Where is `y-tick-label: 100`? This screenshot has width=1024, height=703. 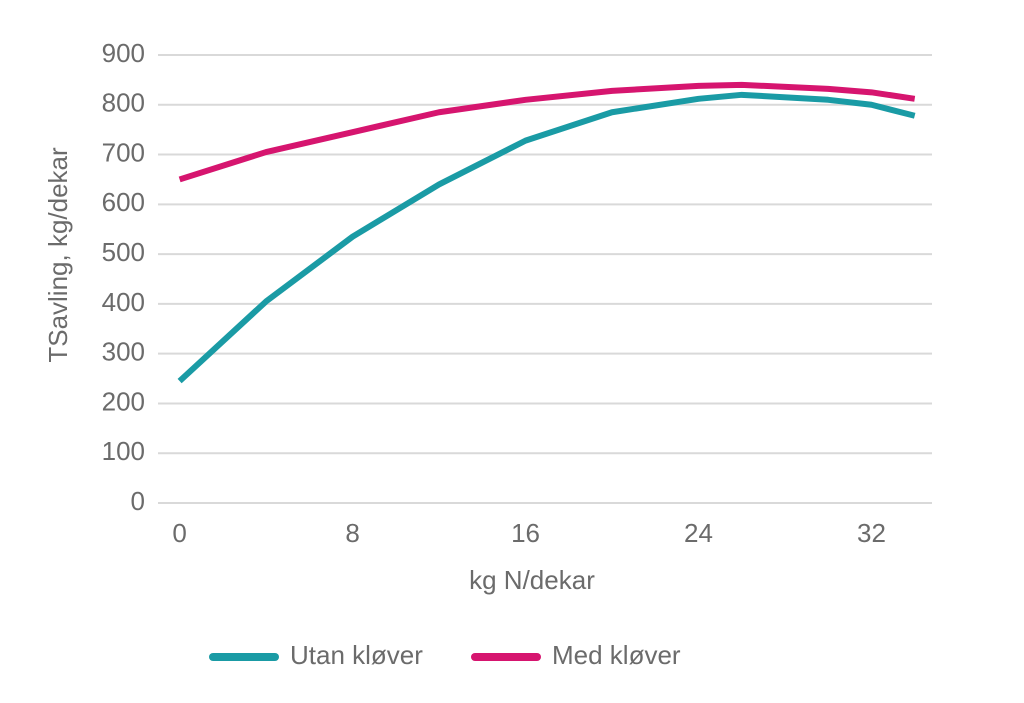
y-tick-label: 100 is located at coordinates (123, 451).